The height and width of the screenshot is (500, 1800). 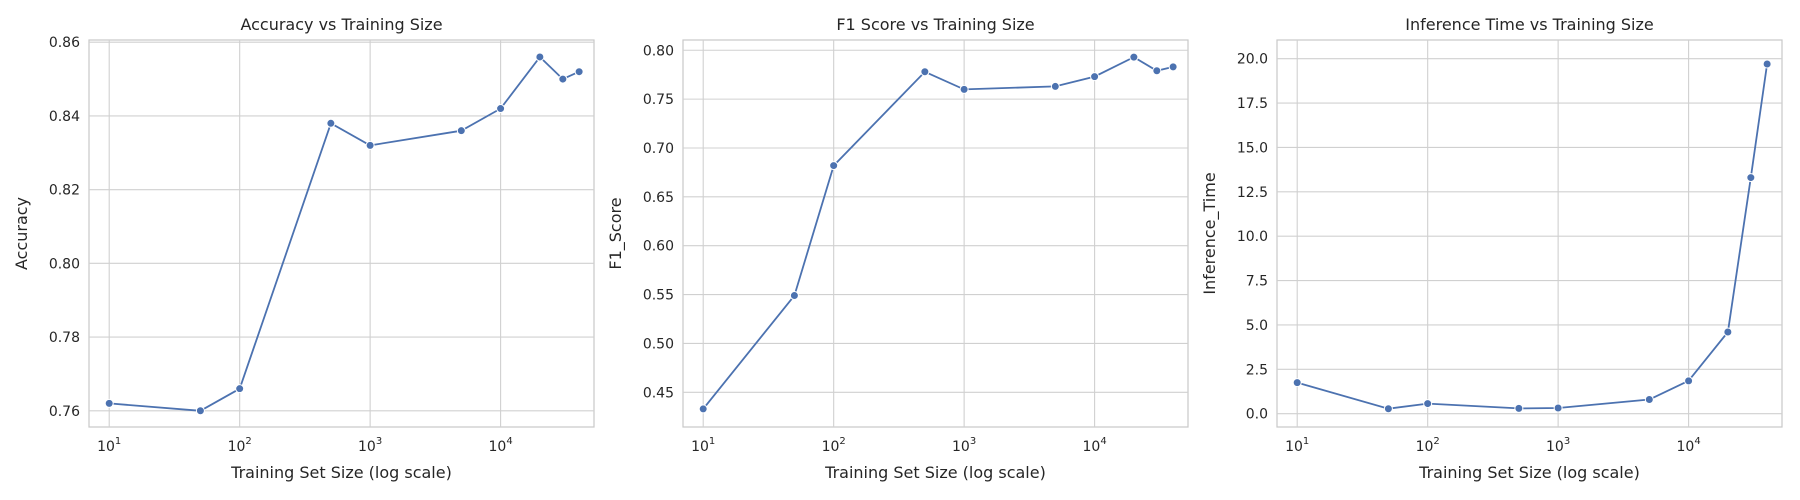 I want to click on f1-score-y-tick-label: 0.80, so click(x=658, y=51).